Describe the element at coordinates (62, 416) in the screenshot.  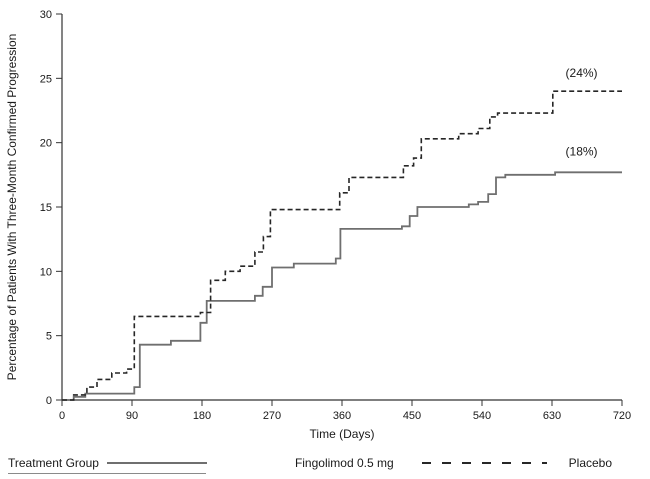
I see `x-tick-label: 0` at that location.